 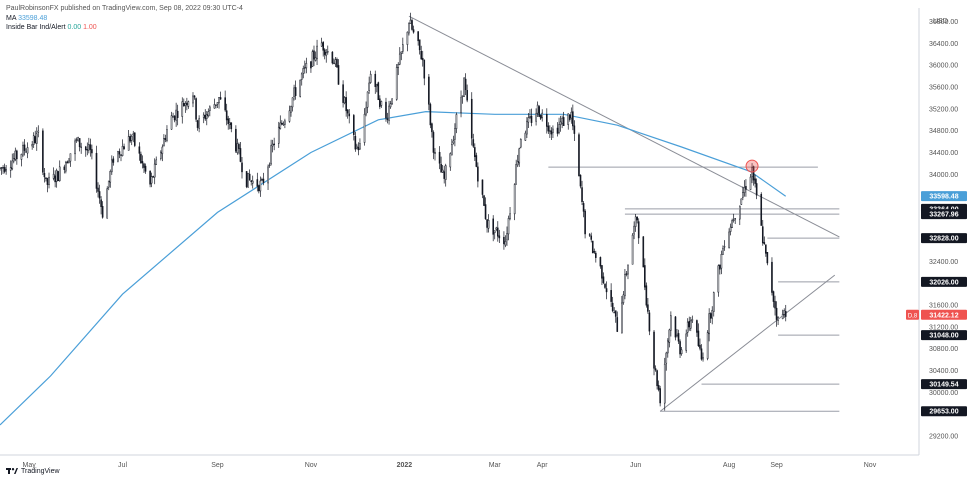 I want to click on time-axis: May Jul Sep Nov 2022 Mar Apr Jun Aug Sep Nov, so click(x=449, y=465).